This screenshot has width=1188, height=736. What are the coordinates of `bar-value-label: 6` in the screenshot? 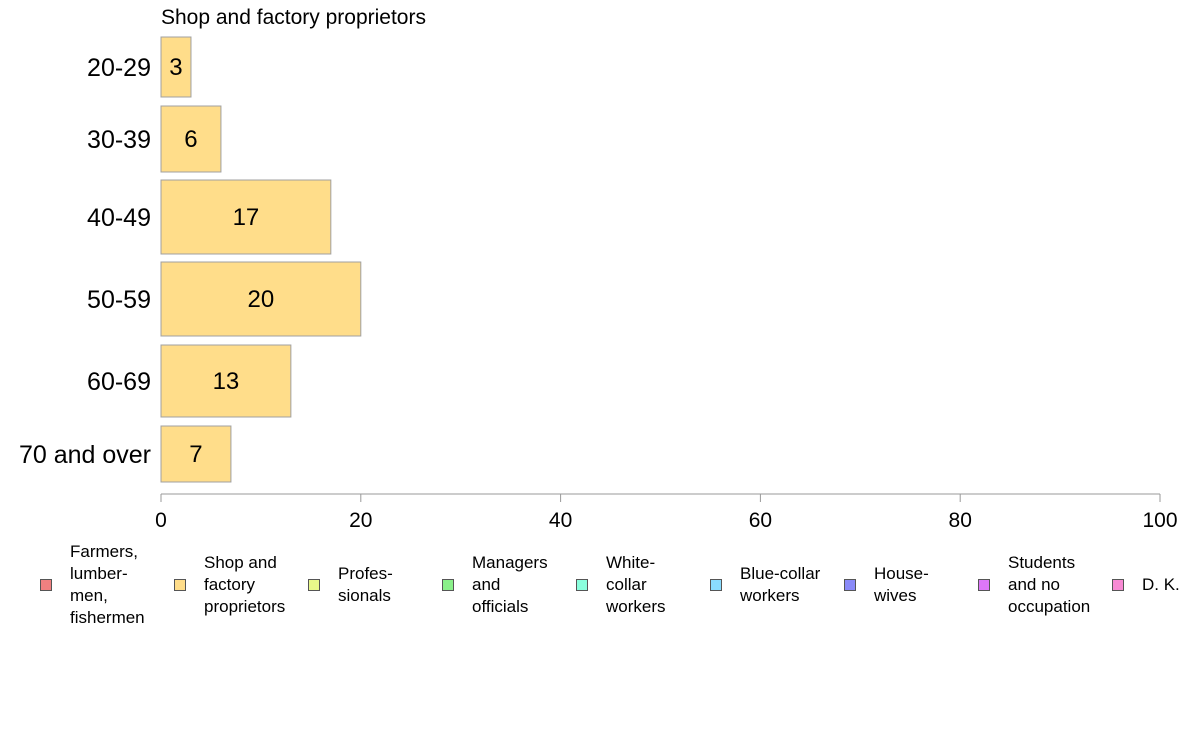 It's located at (190, 139).